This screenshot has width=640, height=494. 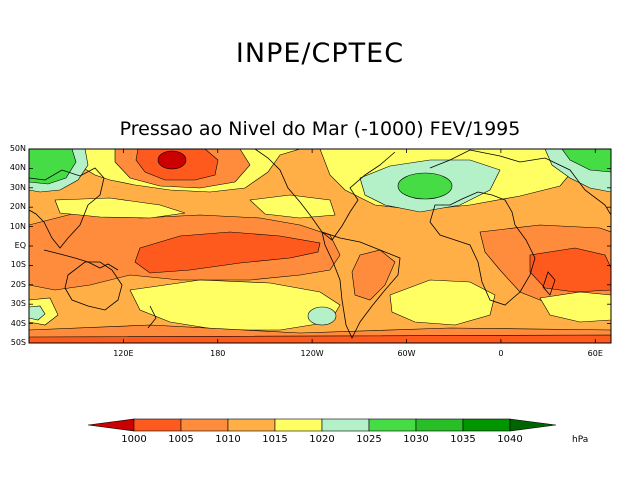 What do you see at coordinates (369, 439) in the screenshot?
I see `legend-tick-label: 1025` at bounding box center [369, 439].